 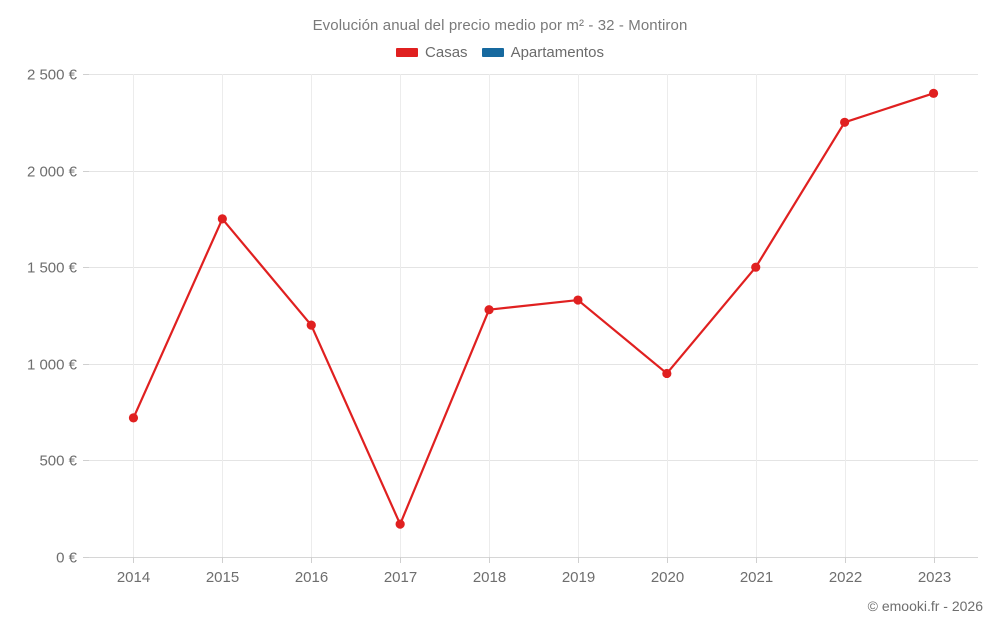 What do you see at coordinates (52, 268) in the screenshot?
I see `y-tick-label: 1 500 €` at bounding box center [52, 268].